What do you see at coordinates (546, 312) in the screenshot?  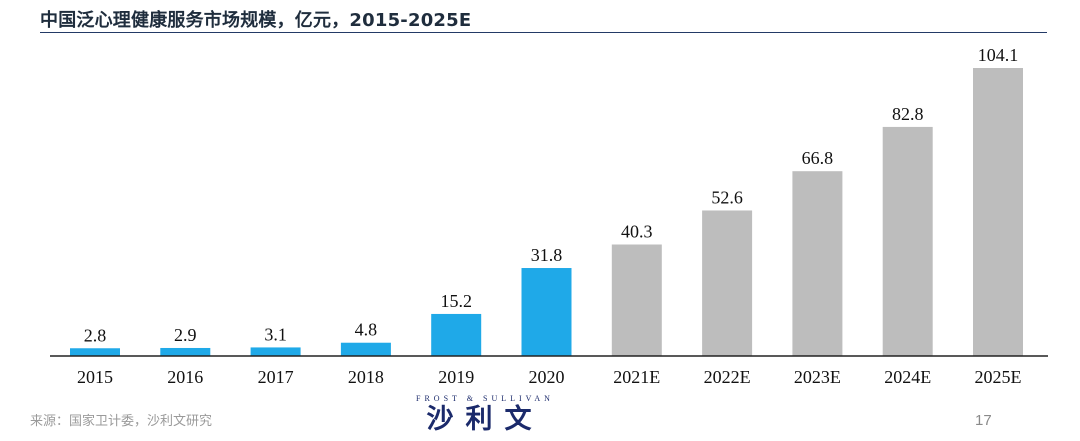 I see `bar-2020` at bounding box center [546, 312].